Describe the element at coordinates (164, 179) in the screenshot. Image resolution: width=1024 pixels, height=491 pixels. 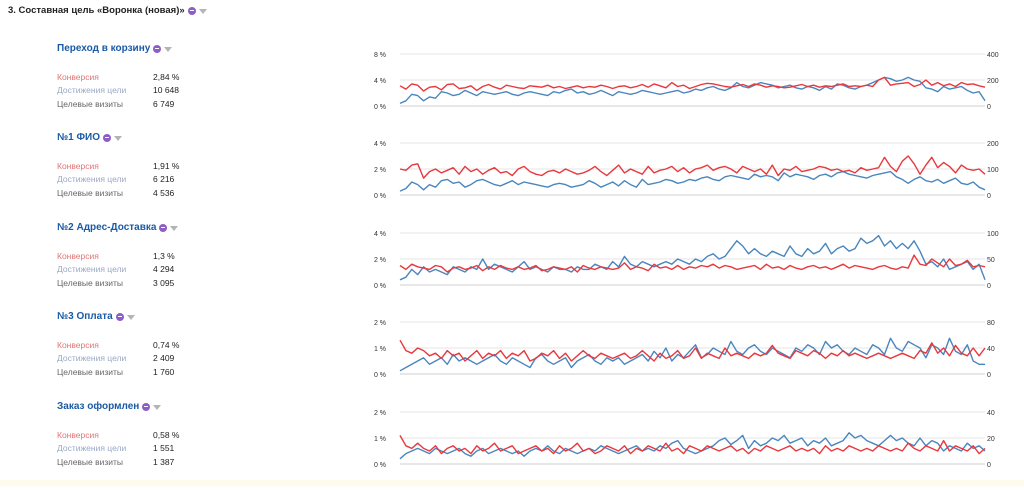
I see `reaches-value: 6 216` at that location.